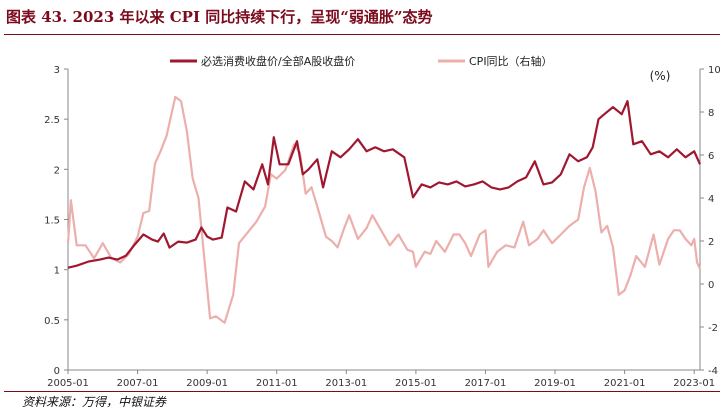 The image size is (724, 411). What do you see at coordinates (486, 383) in the screenshot?
I see `x-tick-label: 2017-01` at bounding box center [486, 383].